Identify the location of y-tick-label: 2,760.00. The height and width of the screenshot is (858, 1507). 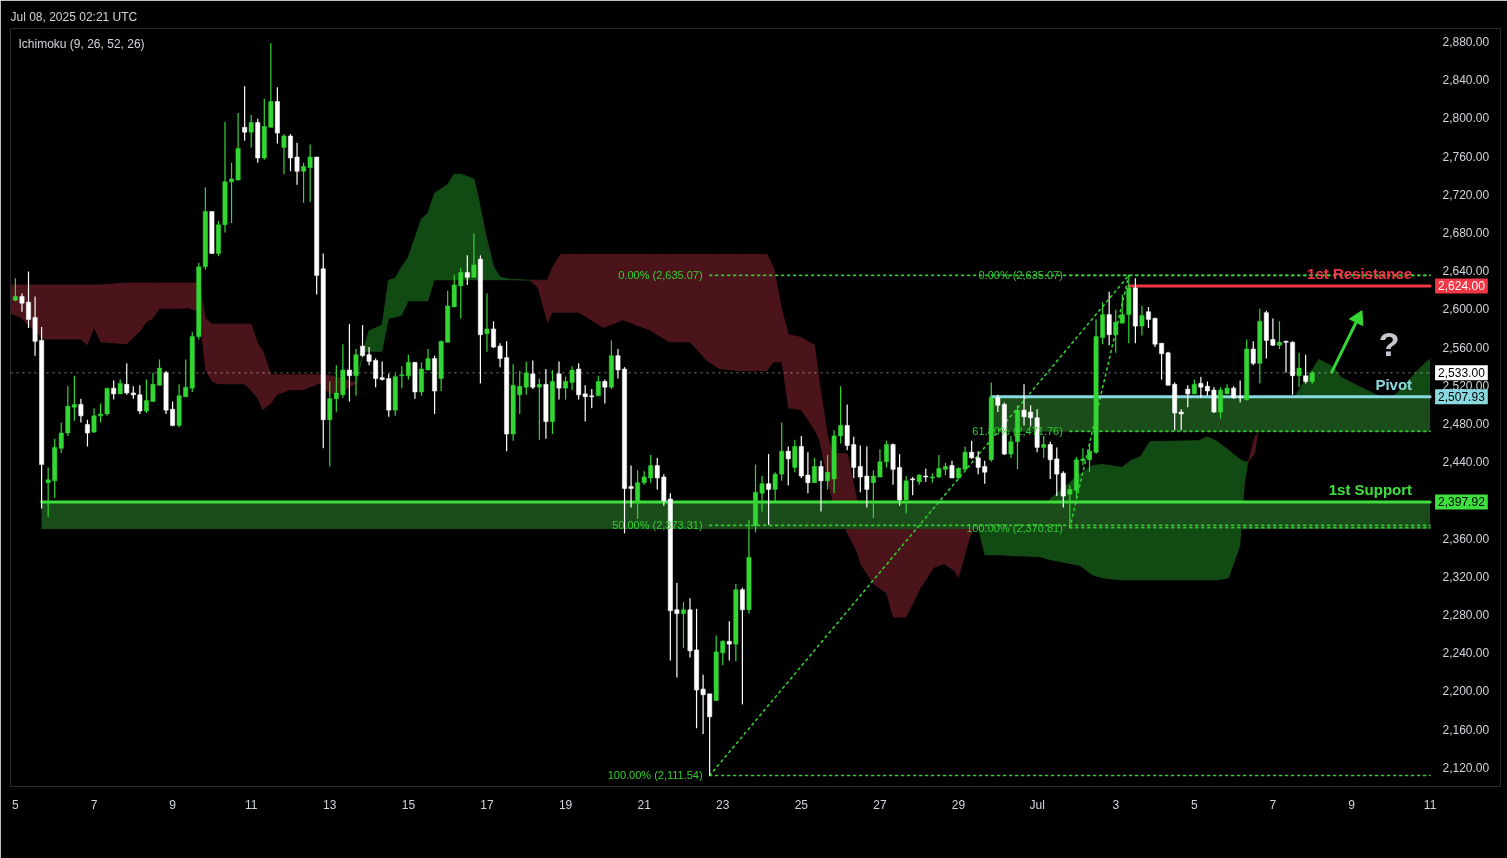
(1466, 156).